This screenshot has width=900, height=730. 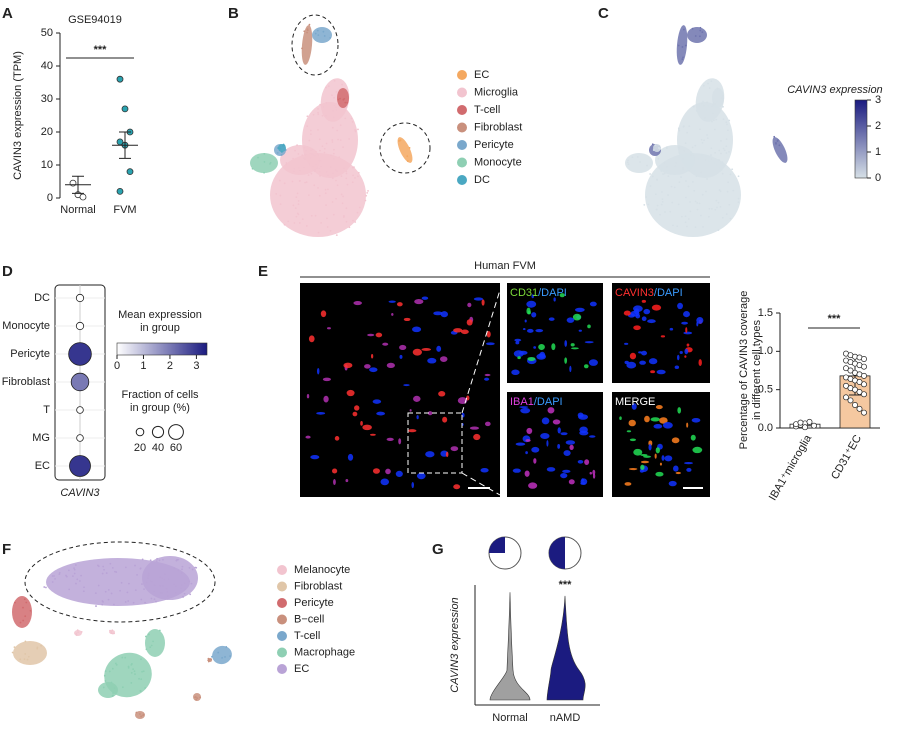 I want to click on image-title: Human FVM, so click(x=505, y=266).